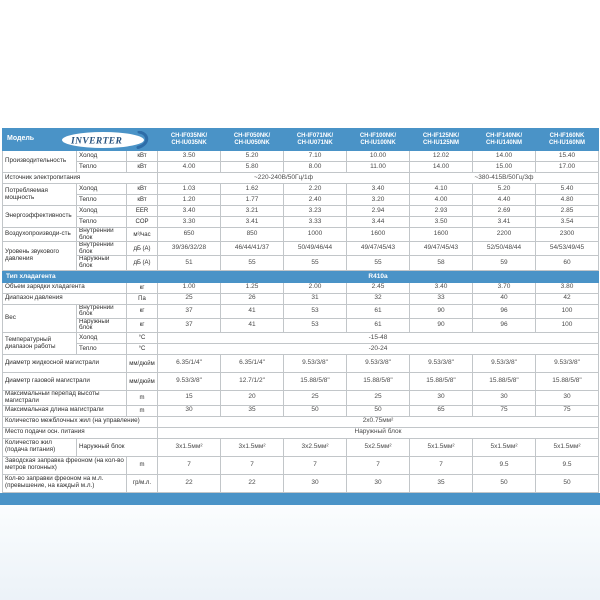 The height and width of the screenshot is (600, 600). I want to click on value-cell: 5.40, so click(567, 189).